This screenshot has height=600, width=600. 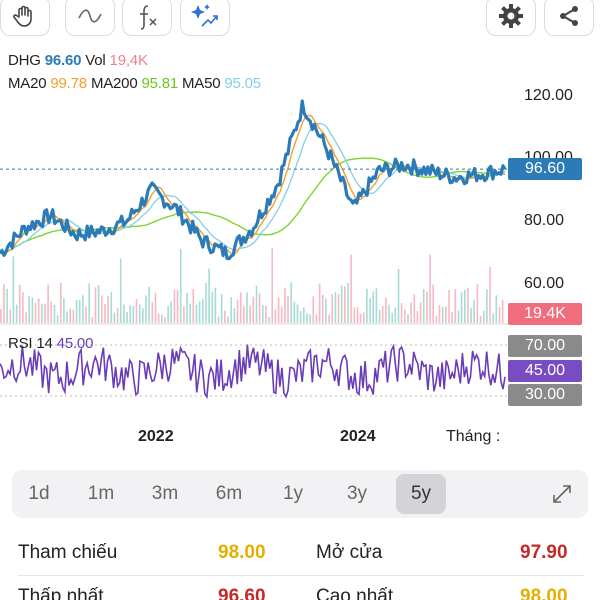 I want to click on rsi-current-badge: 45.00, so click(x=545, y=371).